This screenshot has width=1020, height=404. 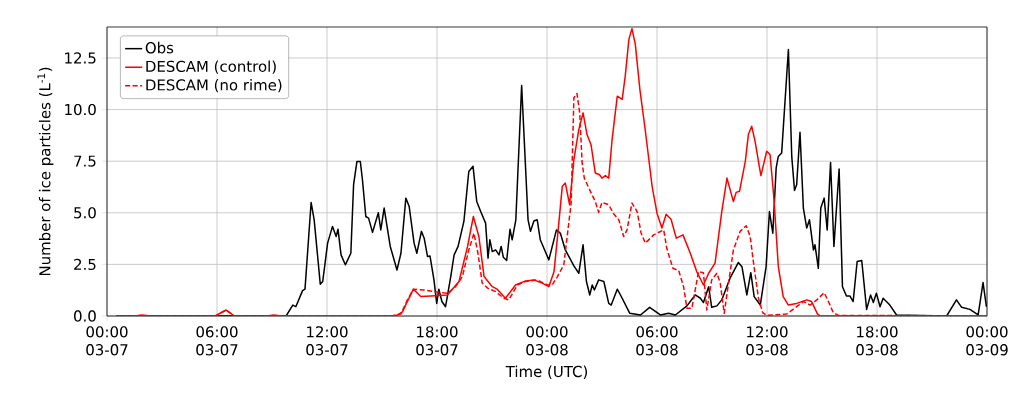 I want to click on y-tick-label: 7.5, so click(x=85, y=161).